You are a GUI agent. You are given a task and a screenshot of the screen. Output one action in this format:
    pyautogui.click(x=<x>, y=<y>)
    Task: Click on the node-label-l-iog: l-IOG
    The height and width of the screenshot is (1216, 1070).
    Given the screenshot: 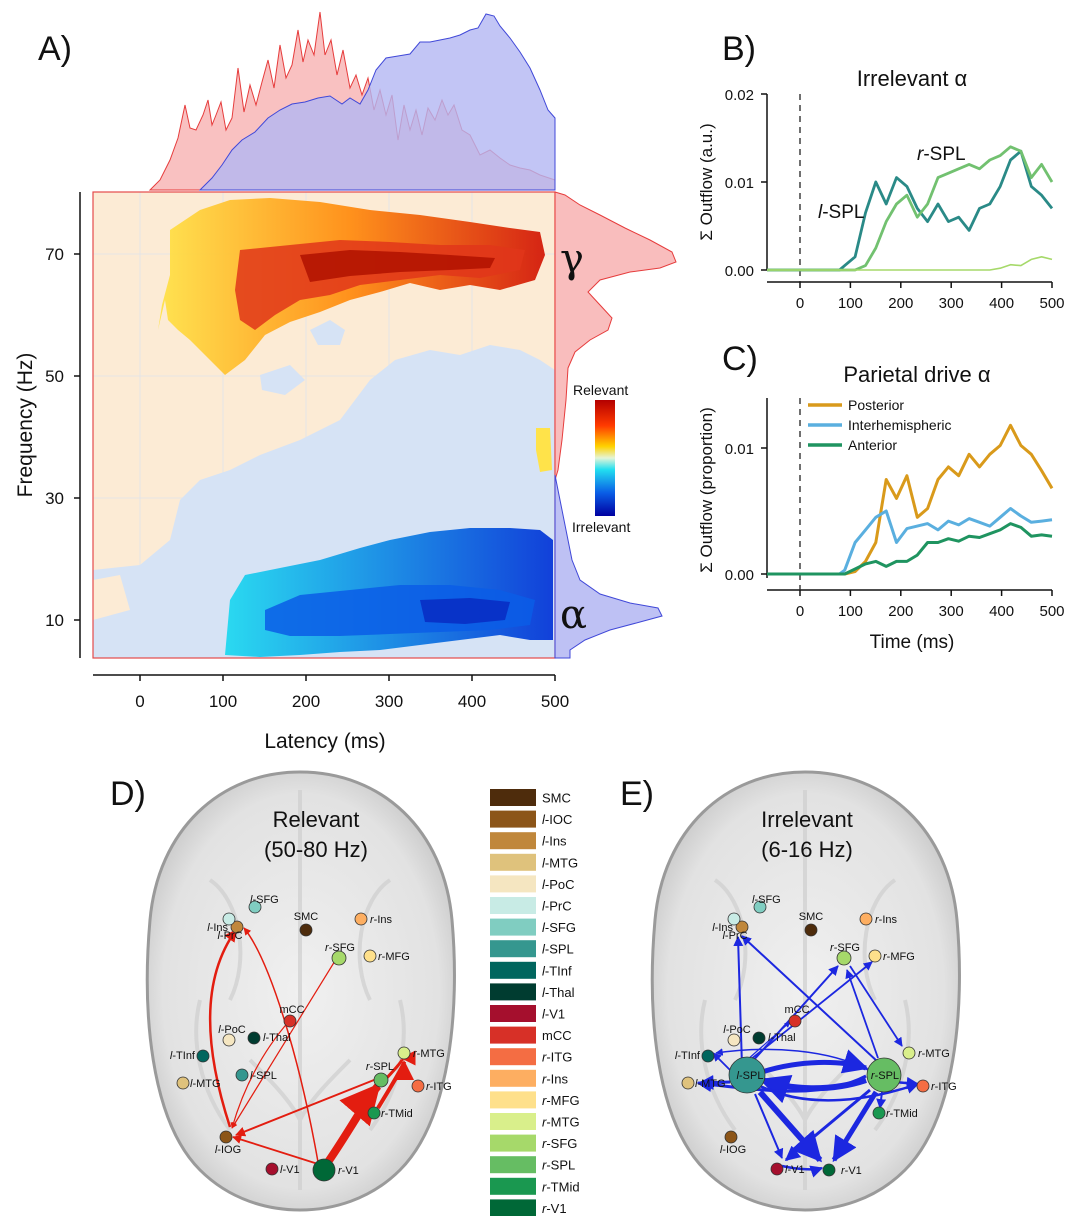 What is the action you would take?
    pyautogui.click(x=228, y=1150)
    